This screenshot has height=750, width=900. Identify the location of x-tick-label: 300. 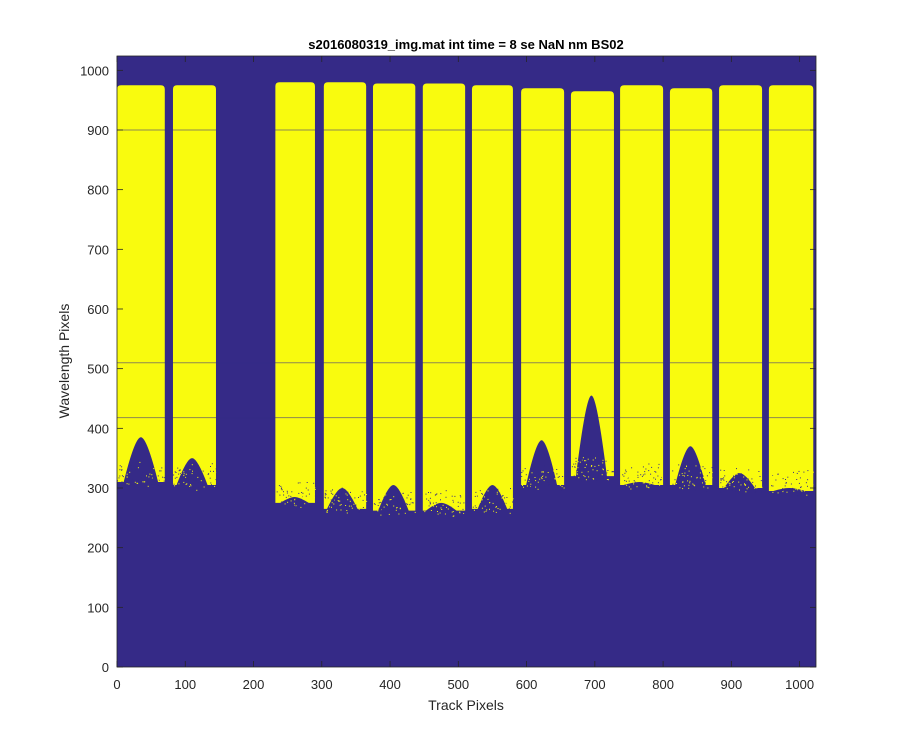
(322, 684).